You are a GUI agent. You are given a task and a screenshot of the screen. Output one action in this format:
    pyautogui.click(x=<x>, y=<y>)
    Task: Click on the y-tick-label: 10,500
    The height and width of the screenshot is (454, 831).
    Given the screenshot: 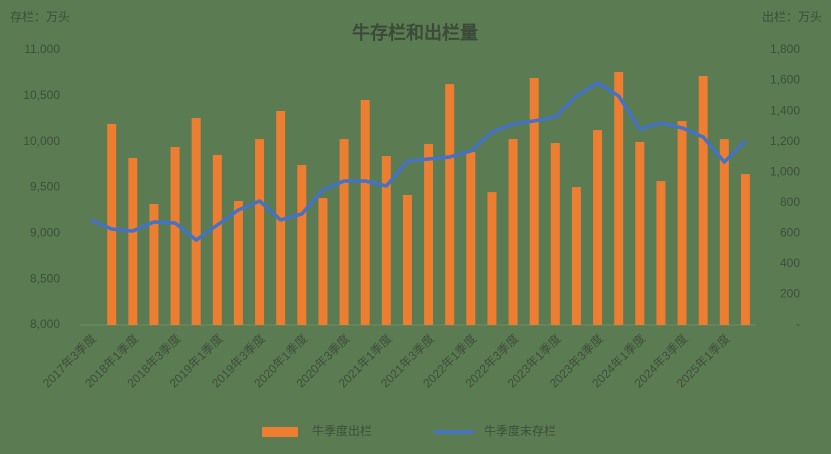 What is the action you would take?
    pyautogui.click(x=41, y=95)
    